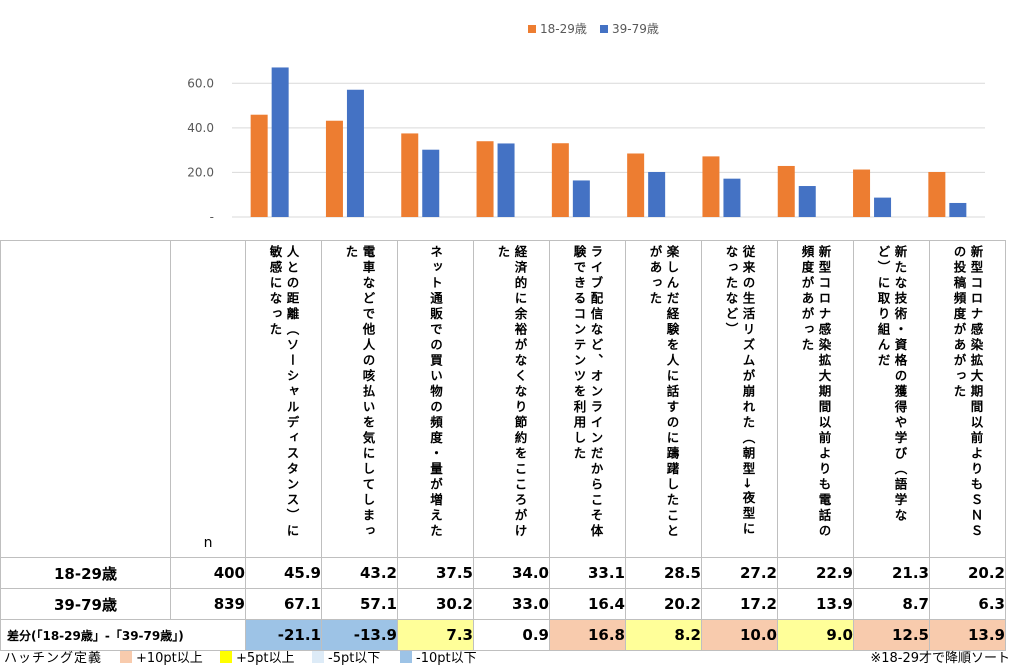 The image size is (1016, 670). What do you see at coordinates (359, 604) in the screenshot?
I see `value-cell: 57.1` at bounding box center [359, 604].